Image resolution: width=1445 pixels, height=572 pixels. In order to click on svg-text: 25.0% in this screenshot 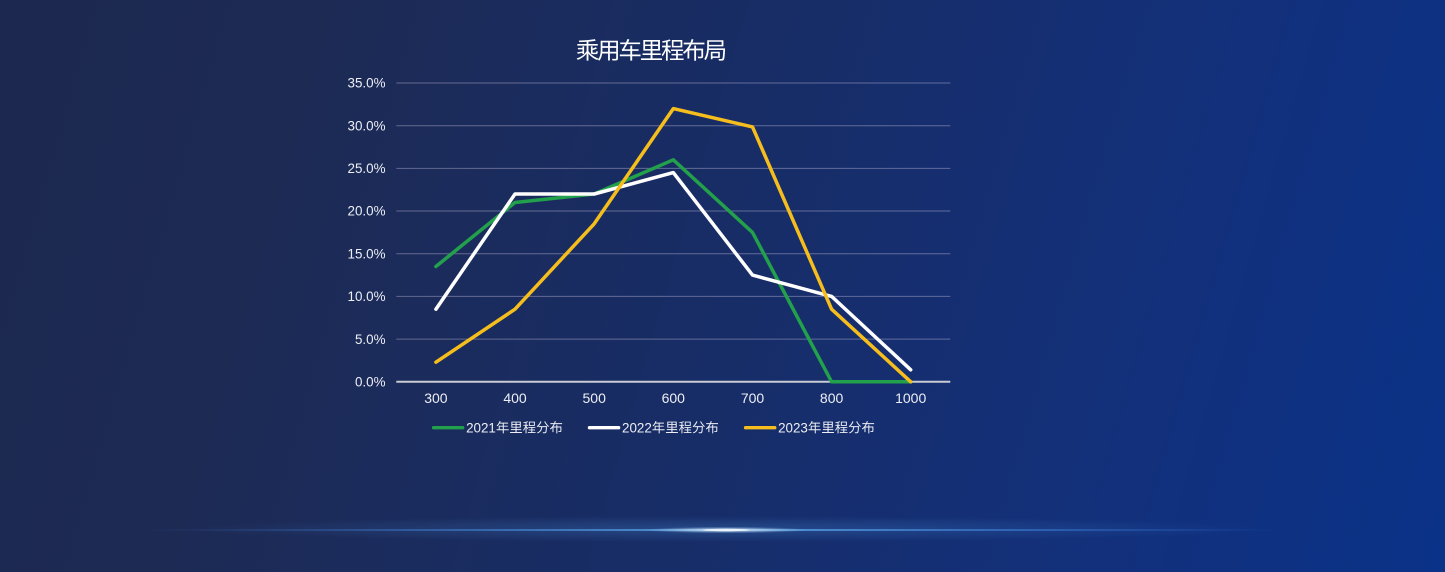, I will do `click(367, 168)`.